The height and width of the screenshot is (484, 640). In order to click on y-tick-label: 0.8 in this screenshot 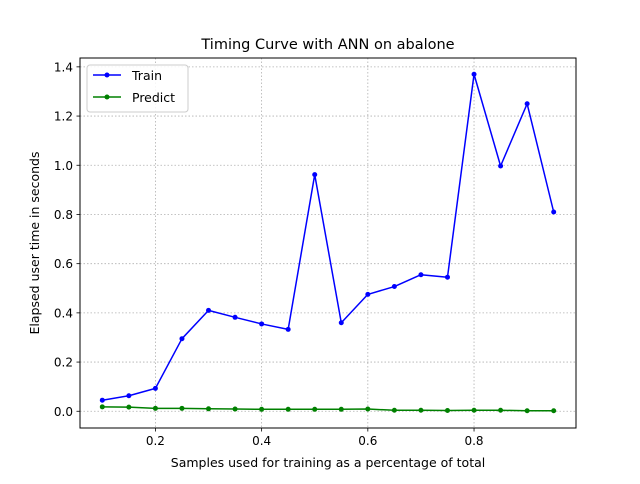, I will do `click(63, 215)`.